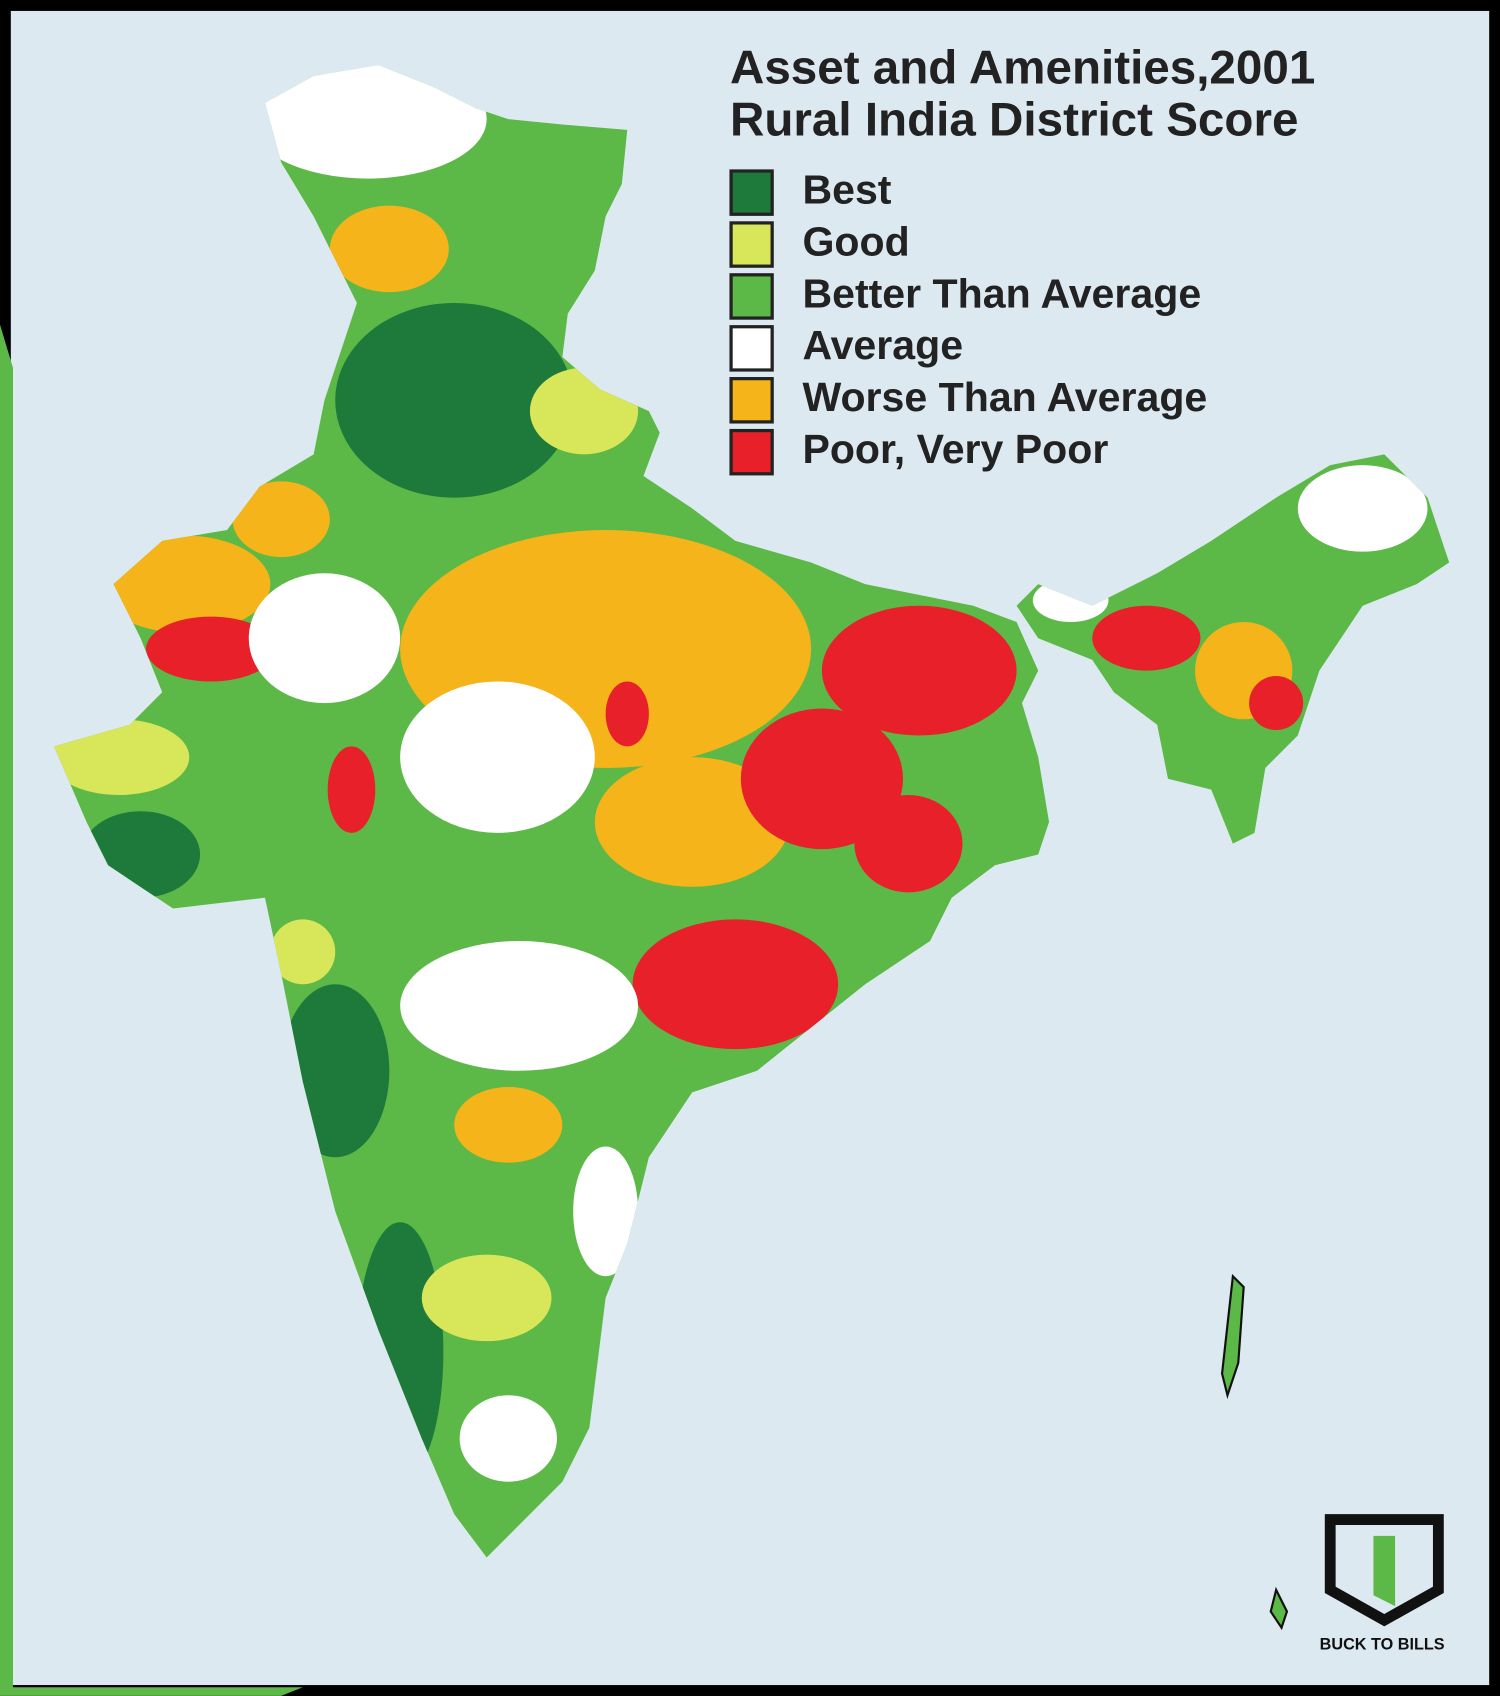 The height and width of the screenshot is (1696, 1500). I want to click on logo-shield, so click(1384, 1570).